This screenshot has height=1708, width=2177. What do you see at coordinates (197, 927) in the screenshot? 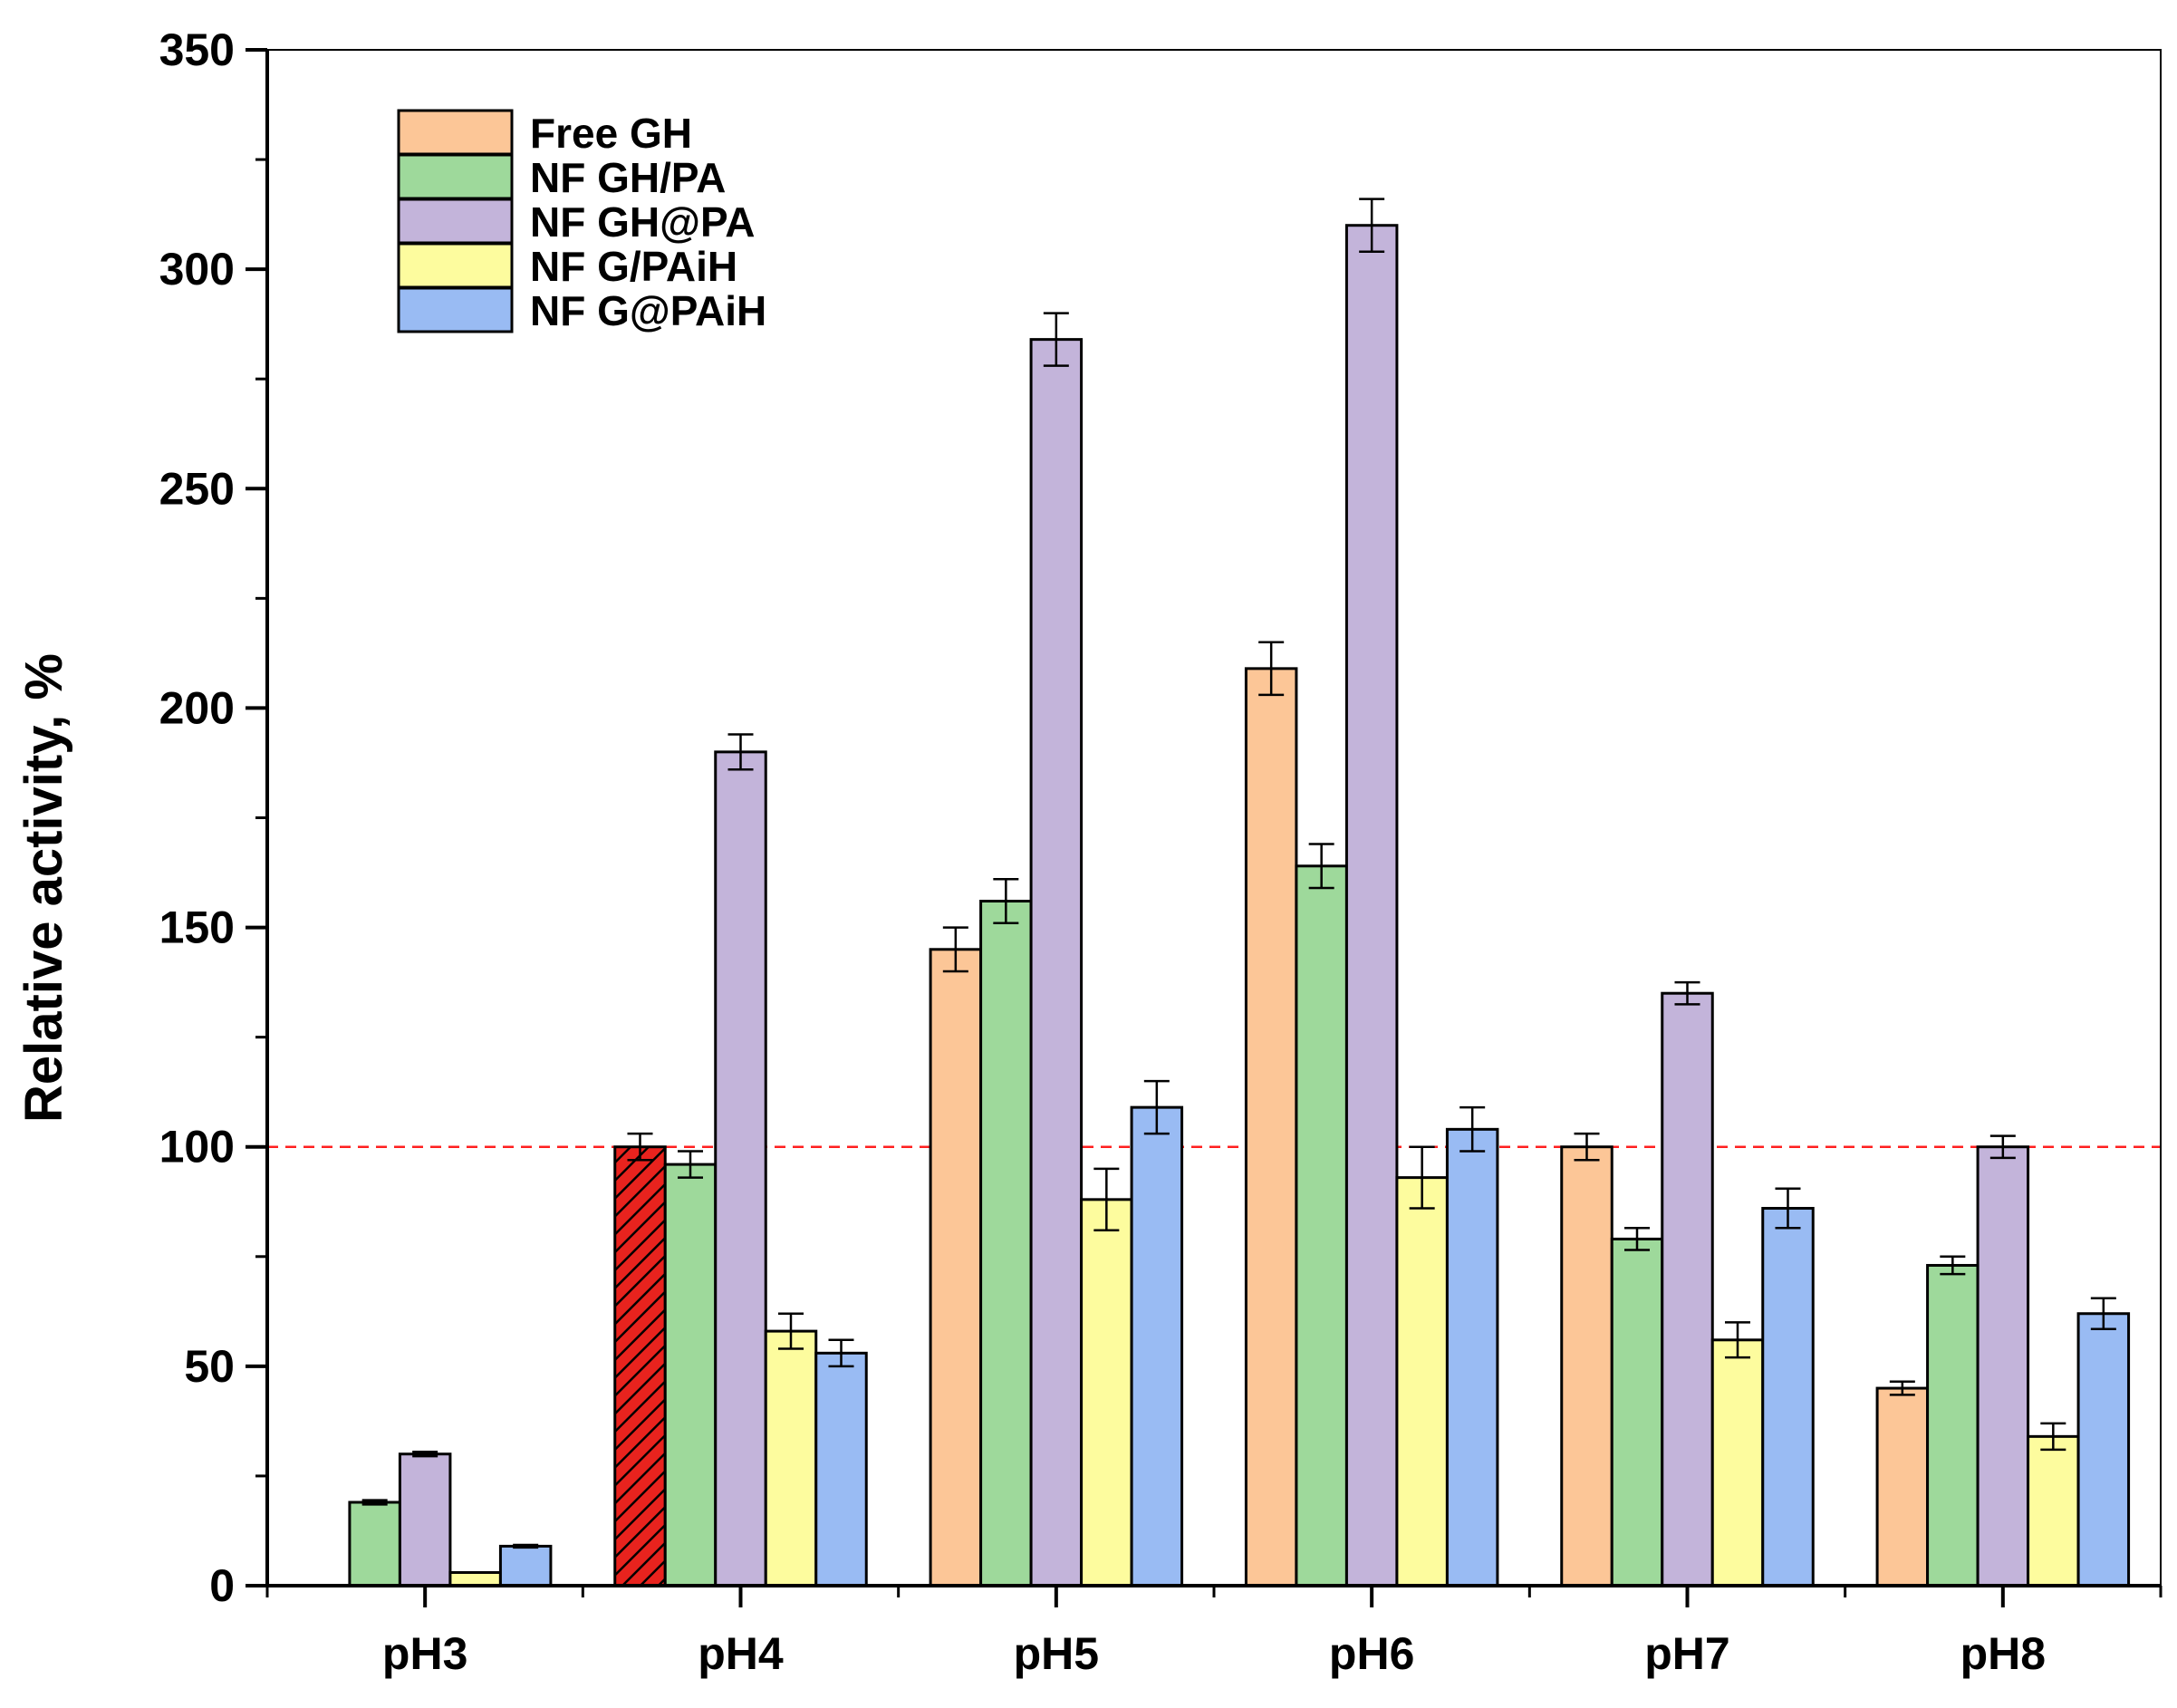
I see `y-tick-label: 150` at bounding box center [197, 927].